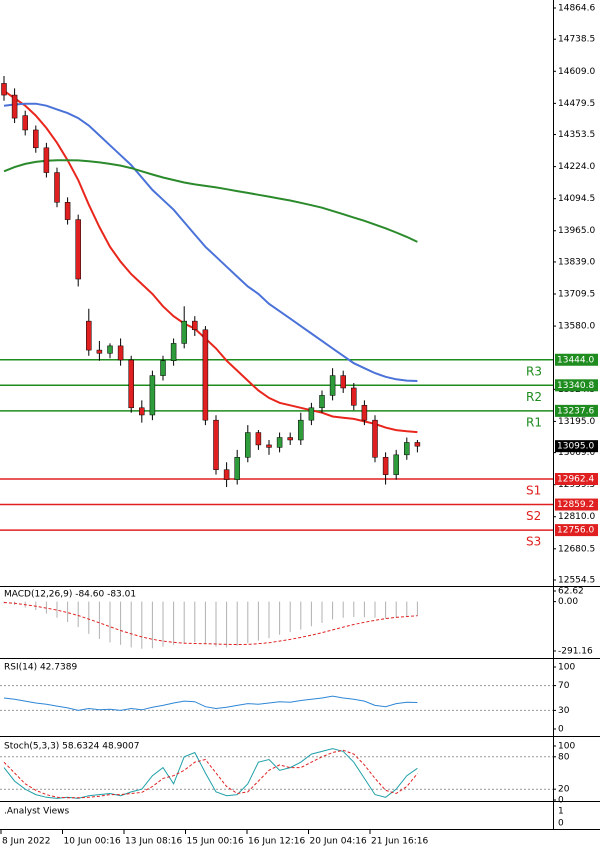 The width and height of the screenshot is (600, 852). Describe the element at coordinates (534, 422) in the screenshot. I see `pivot-name: R1` at that location.